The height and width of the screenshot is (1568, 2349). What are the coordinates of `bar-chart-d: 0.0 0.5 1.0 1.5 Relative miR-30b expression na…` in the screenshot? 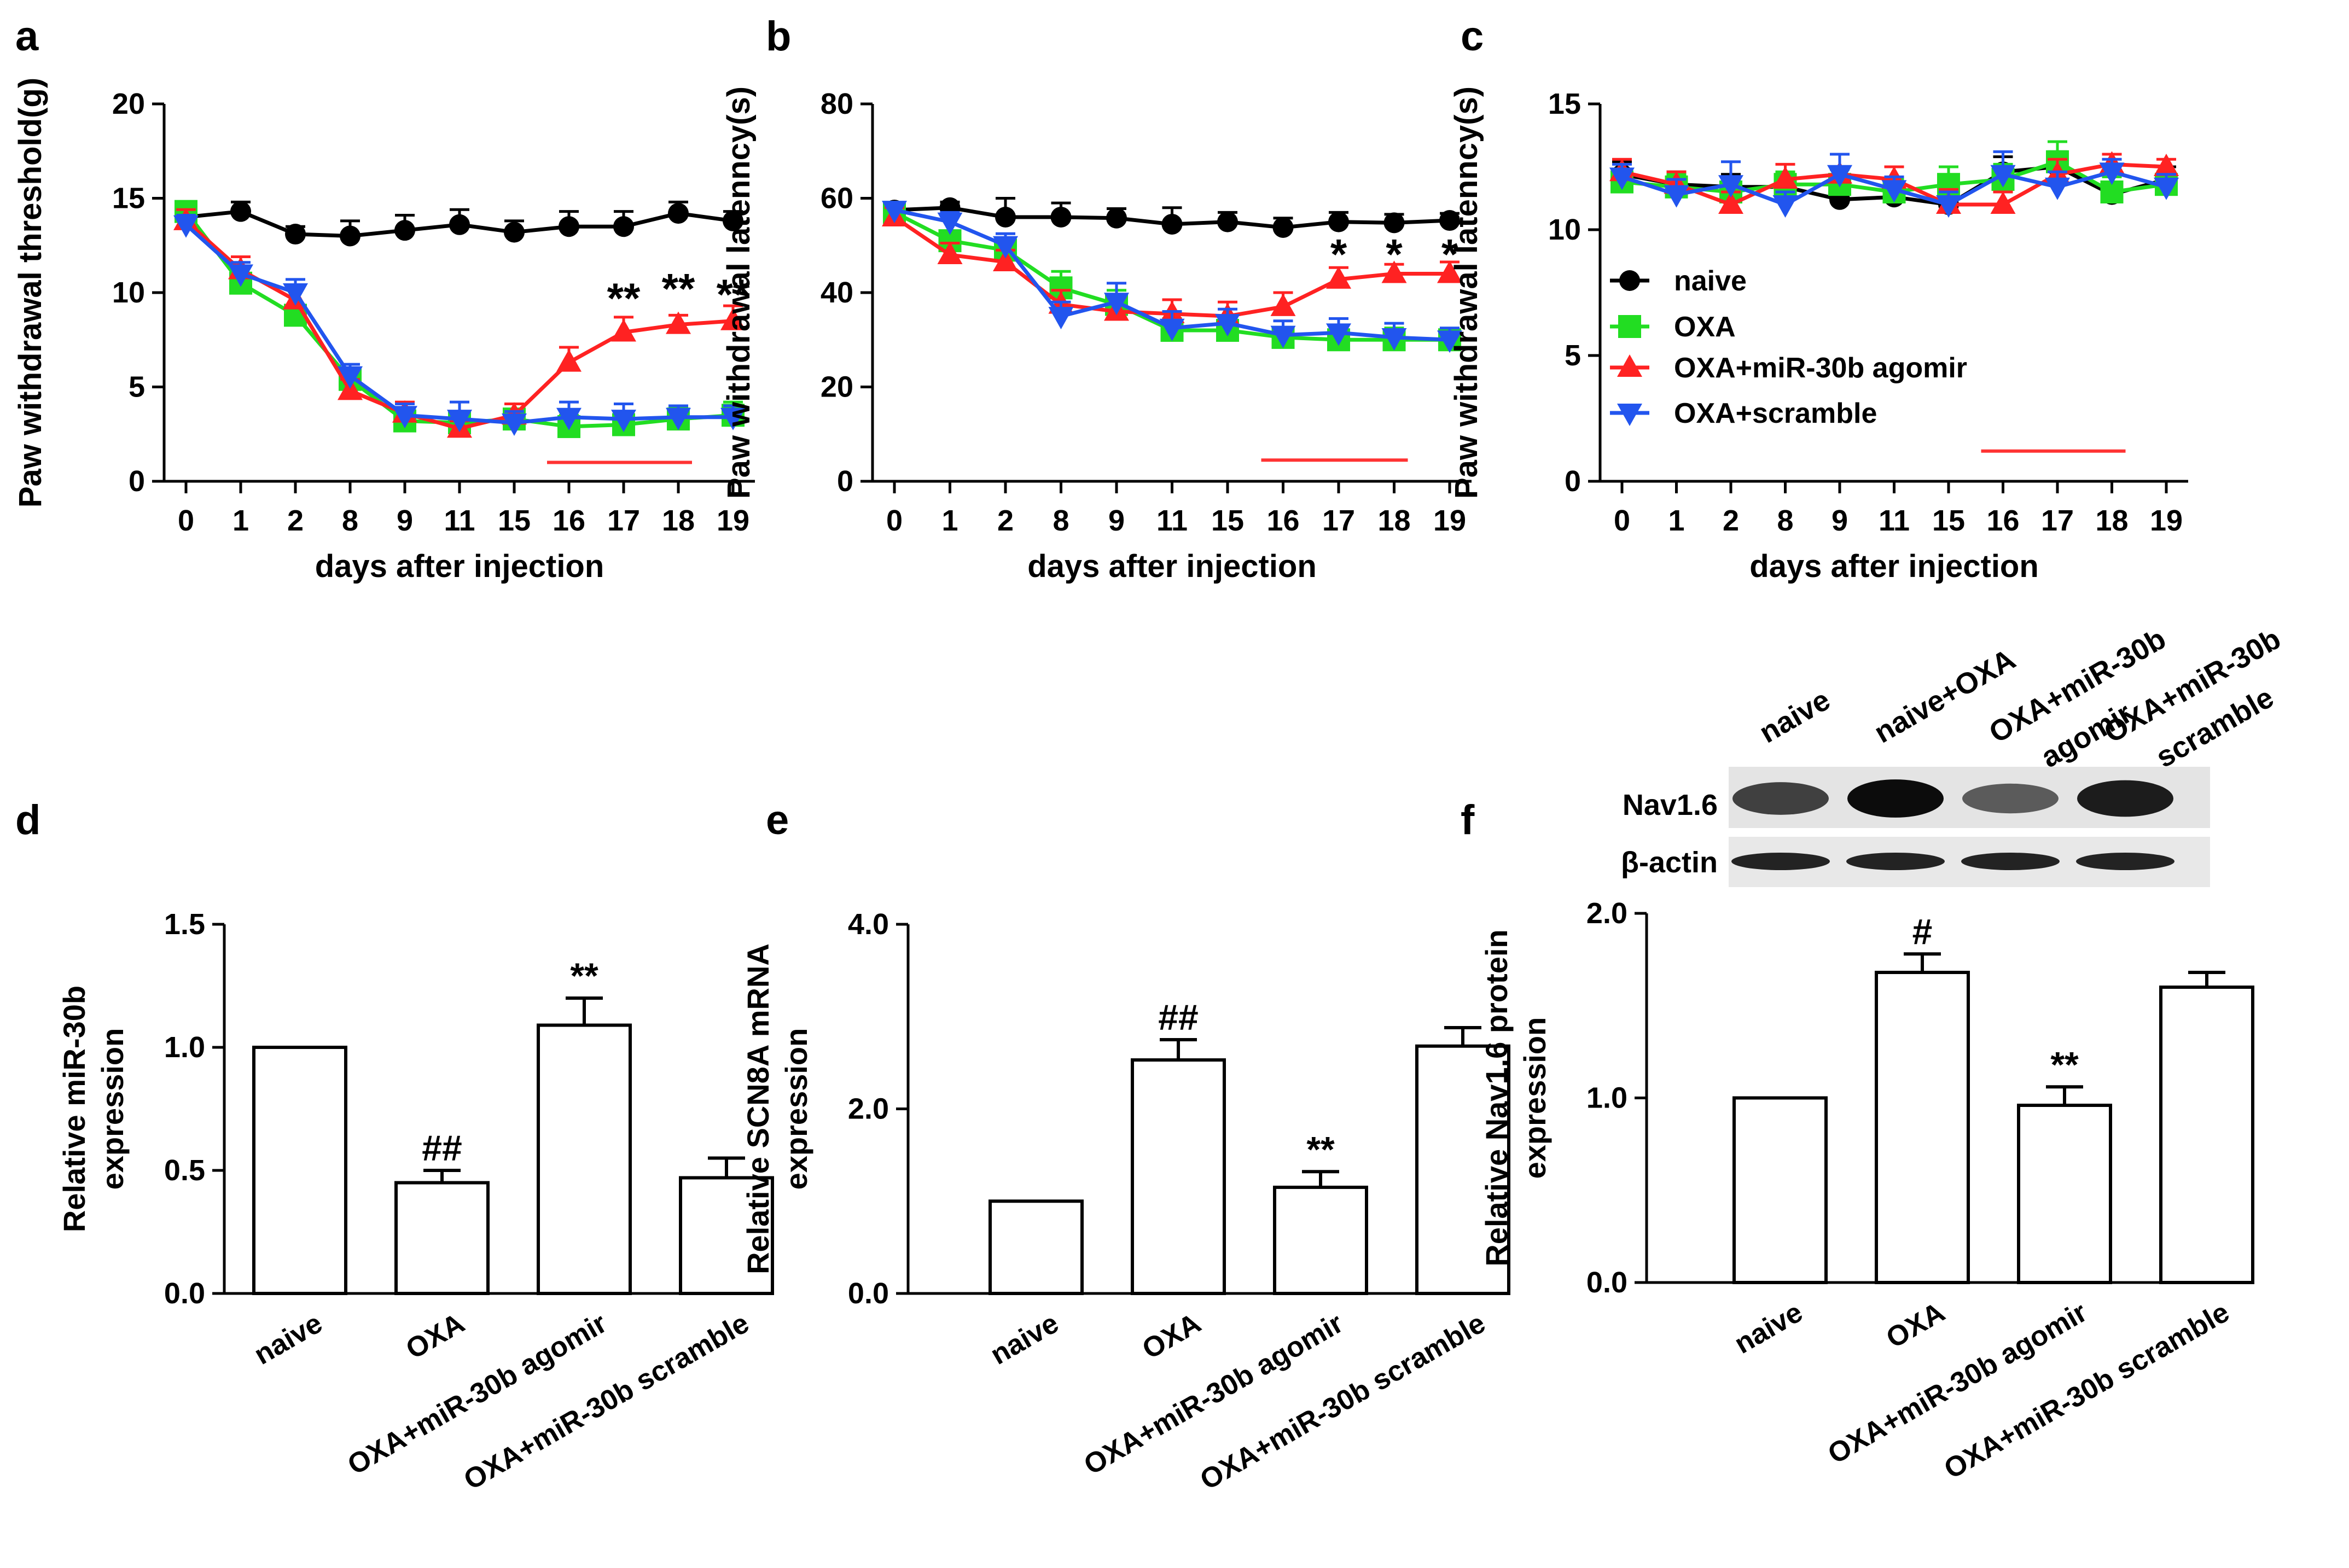 It's located at (416, 1202).